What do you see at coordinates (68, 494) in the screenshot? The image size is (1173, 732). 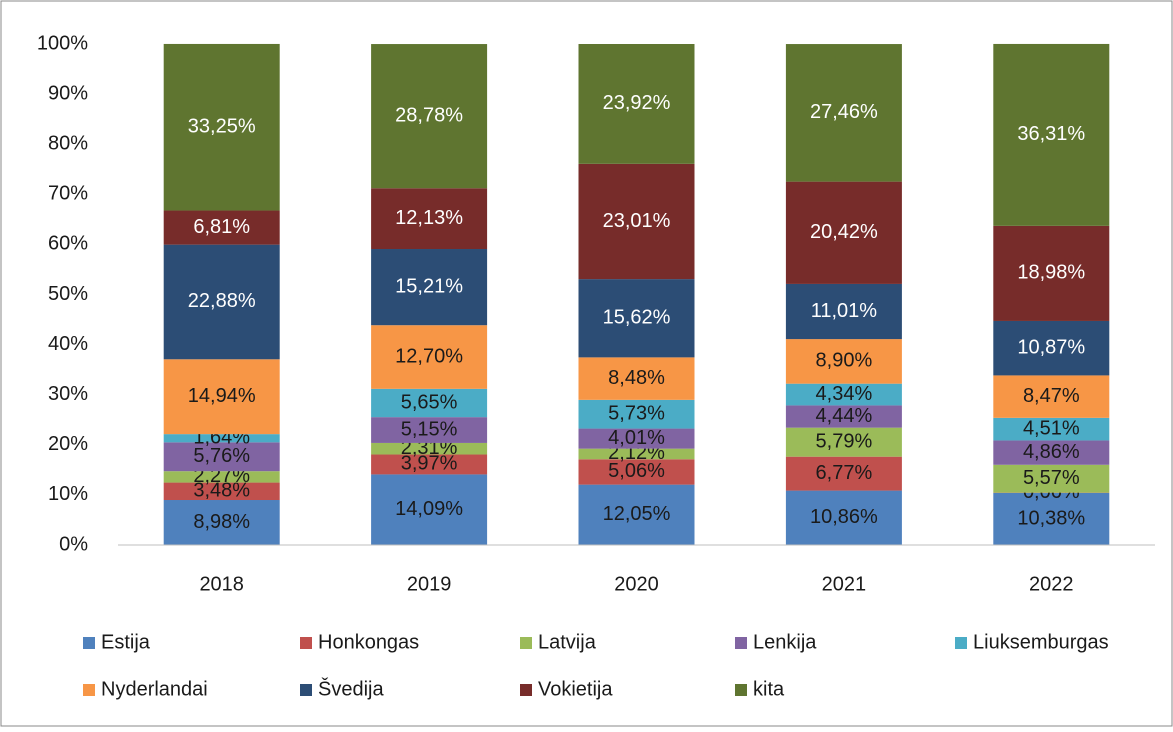 I see `y-tick-label: 10%` at bounding box center [68, 494].